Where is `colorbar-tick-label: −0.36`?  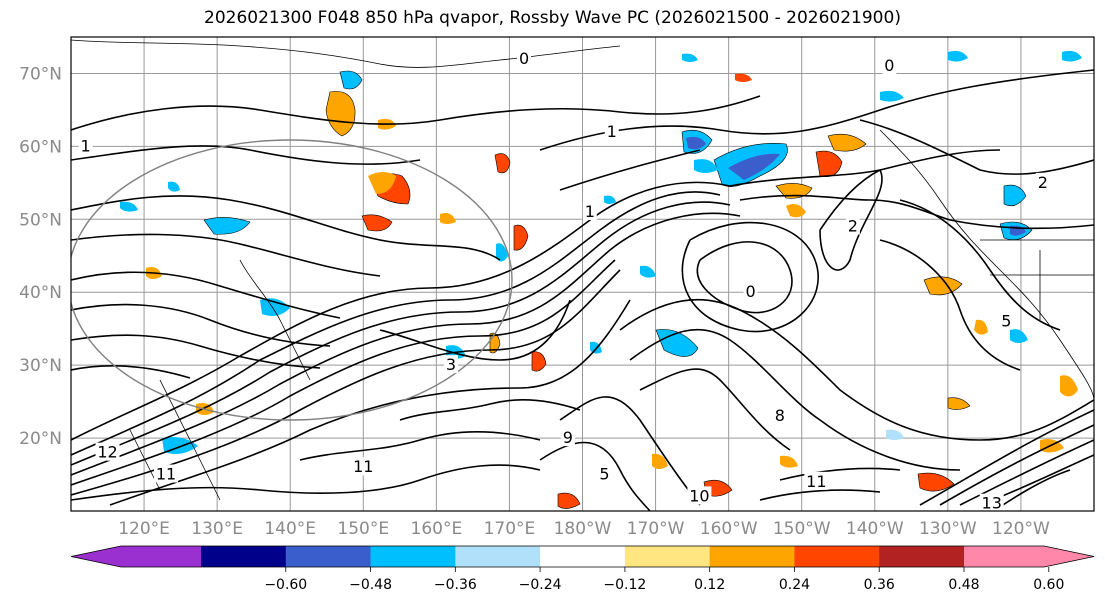 colorbar-tick-label: −0.36 is located at coordinates (455, 585).